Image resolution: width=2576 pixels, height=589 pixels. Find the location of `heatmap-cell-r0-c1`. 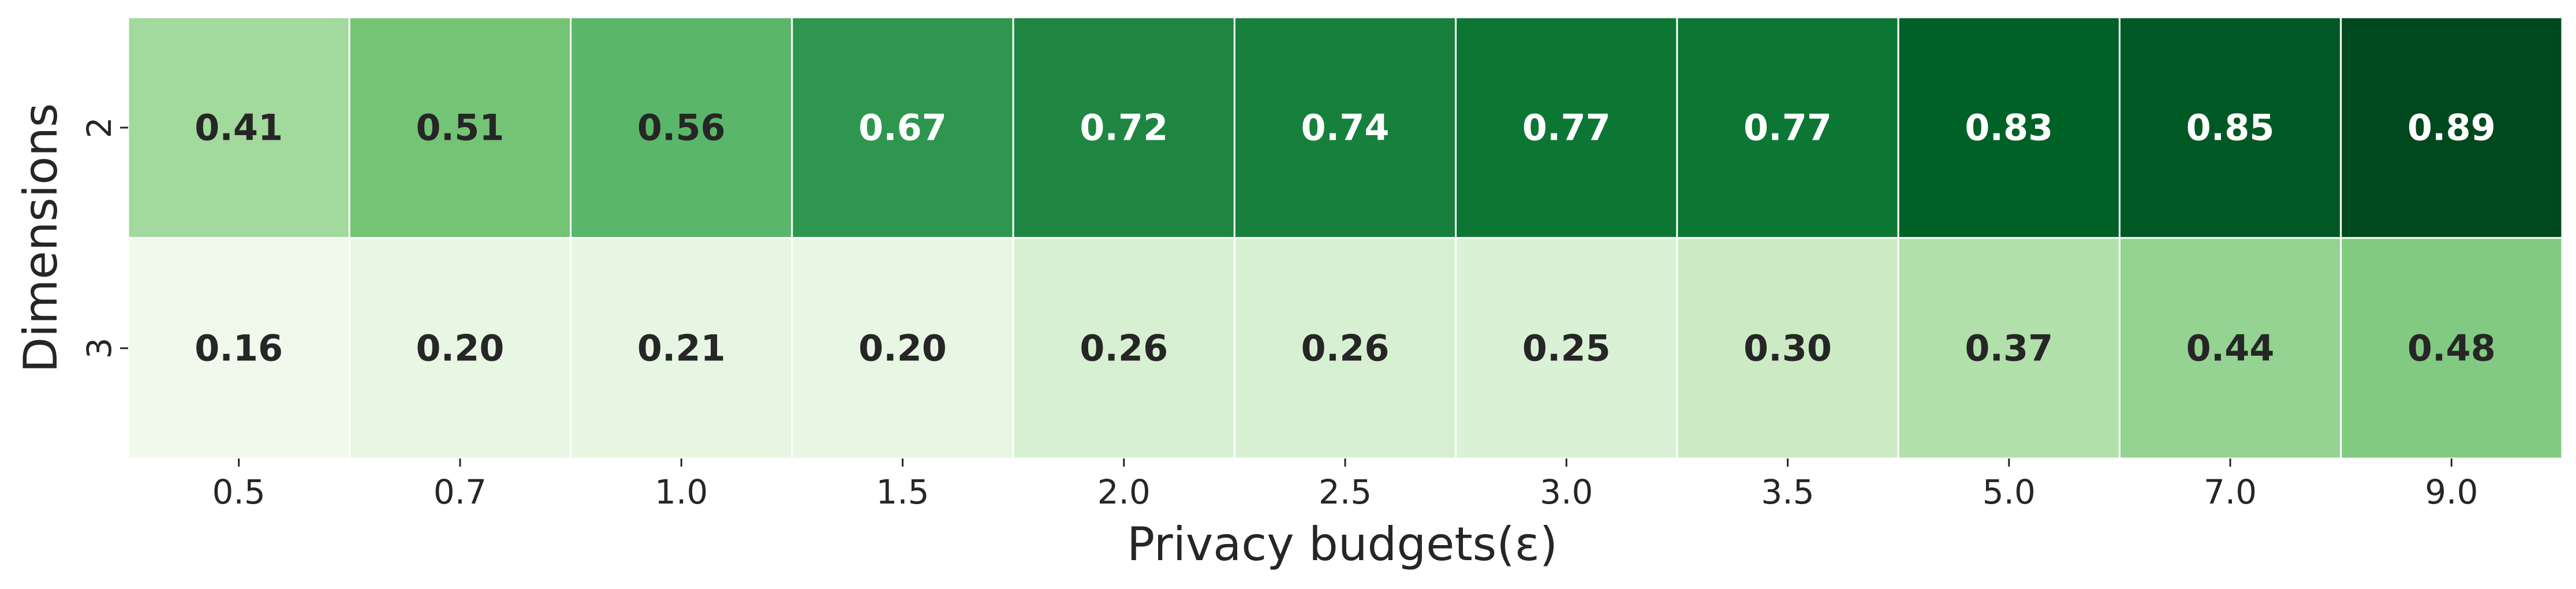

heatmap-cell-r0-c1 is located at coordinates (460, 127).